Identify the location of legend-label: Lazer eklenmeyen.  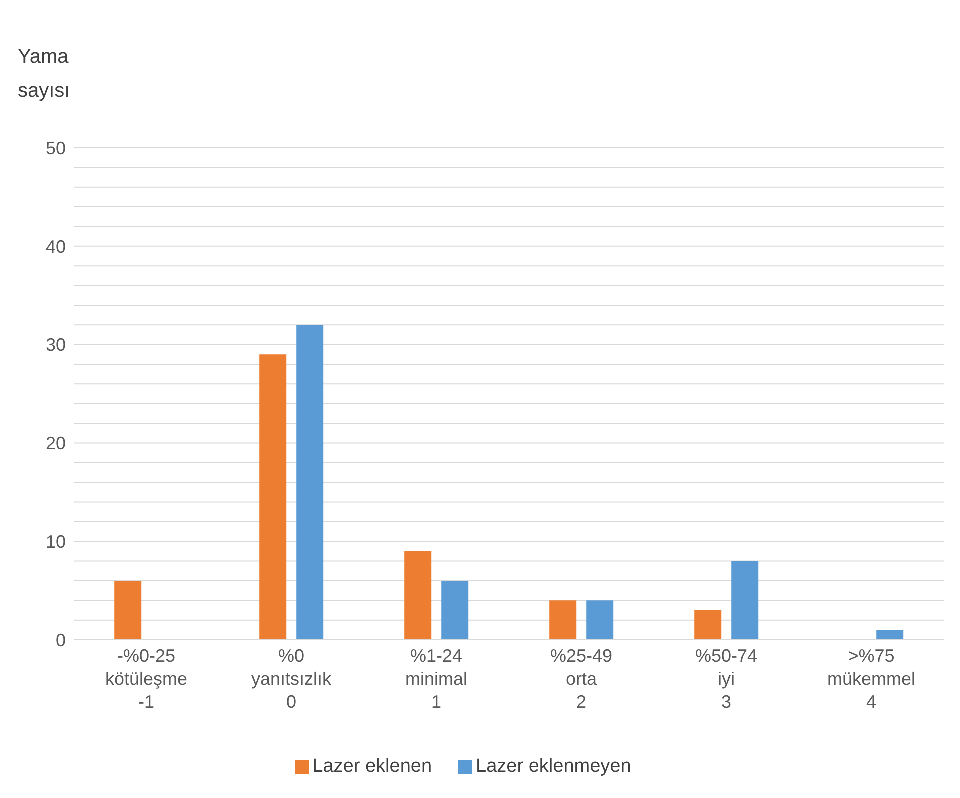
(554, 766).